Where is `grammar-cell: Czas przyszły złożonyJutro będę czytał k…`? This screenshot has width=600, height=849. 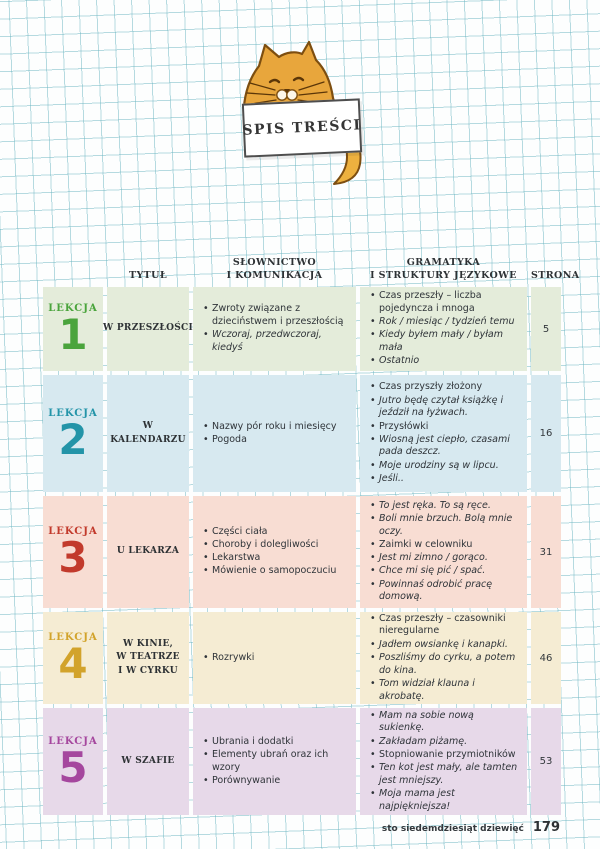
grammar-cell: Czas przyszły złożonyJutro będę czytał k… is located at coordinates (443, 433).